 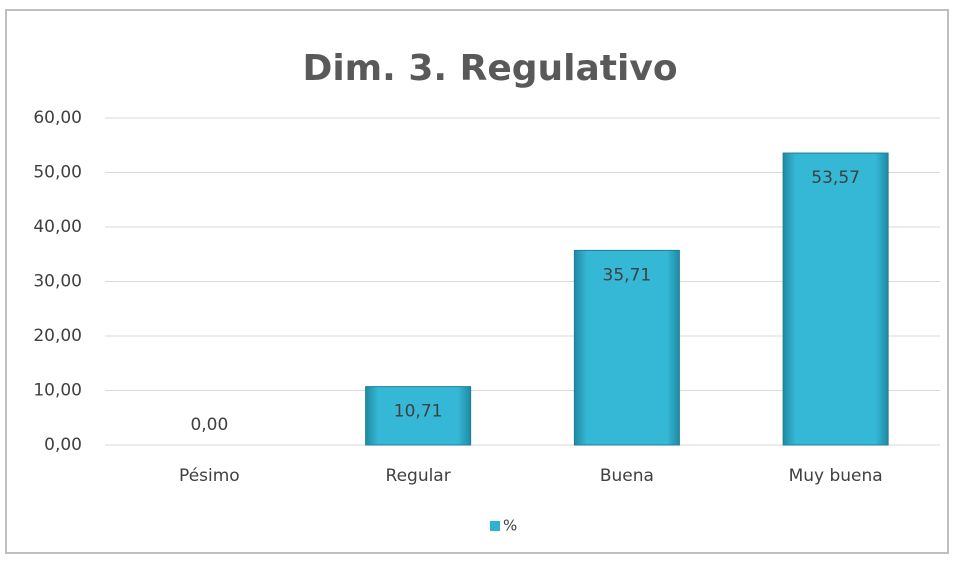 What do you see at coordinates (489, 68) in the screenshot?
I see `chart-title: Dim. 3. Regulativo` at bounding box center [489, 68].